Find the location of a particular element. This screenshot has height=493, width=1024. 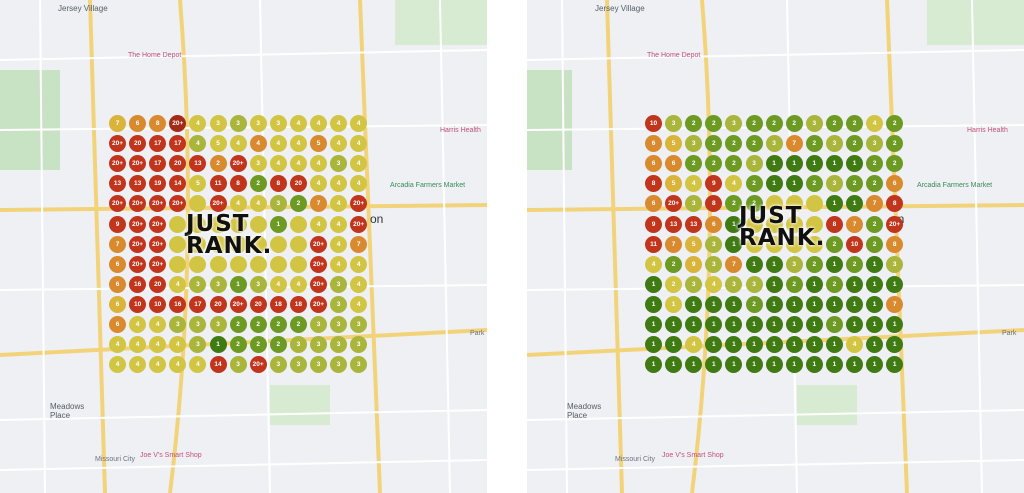

rank-dot: 13 is located at coordinates (138, 184).